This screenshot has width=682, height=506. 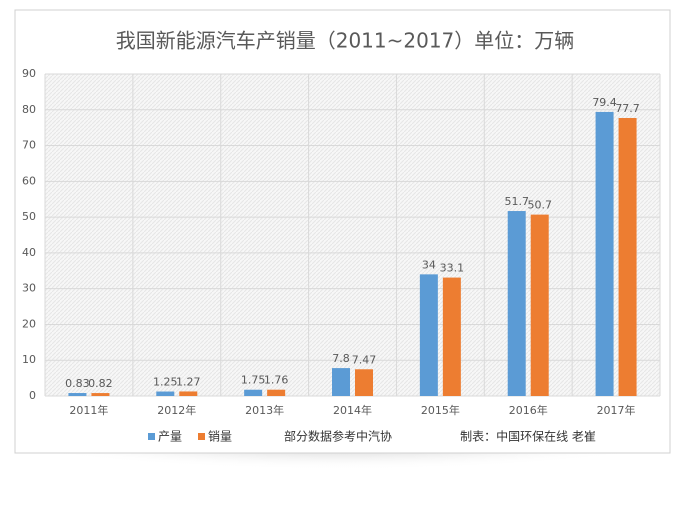 What do you see at coordinates (29, 288) in the screenshot?
I see `y-tick-label: 30` at bounding box center [29, 288].